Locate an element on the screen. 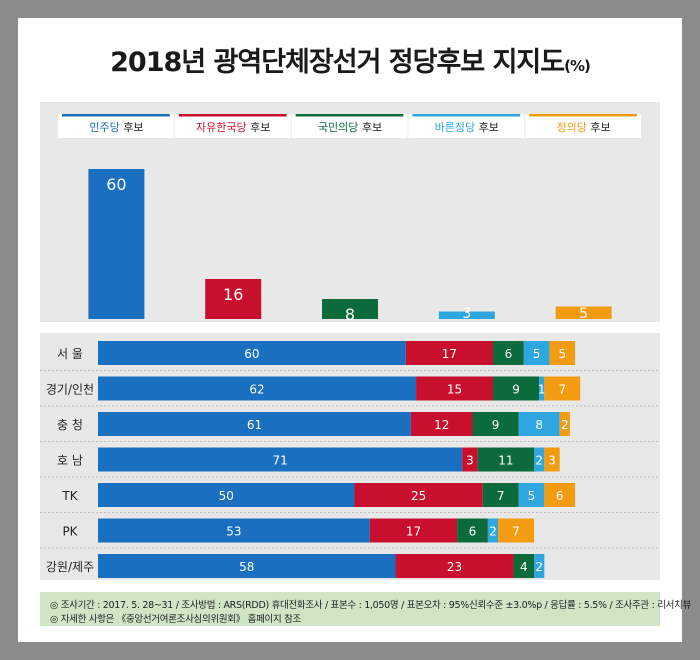  national-bar-value-3: 3 is located at coordinates (466, 314).